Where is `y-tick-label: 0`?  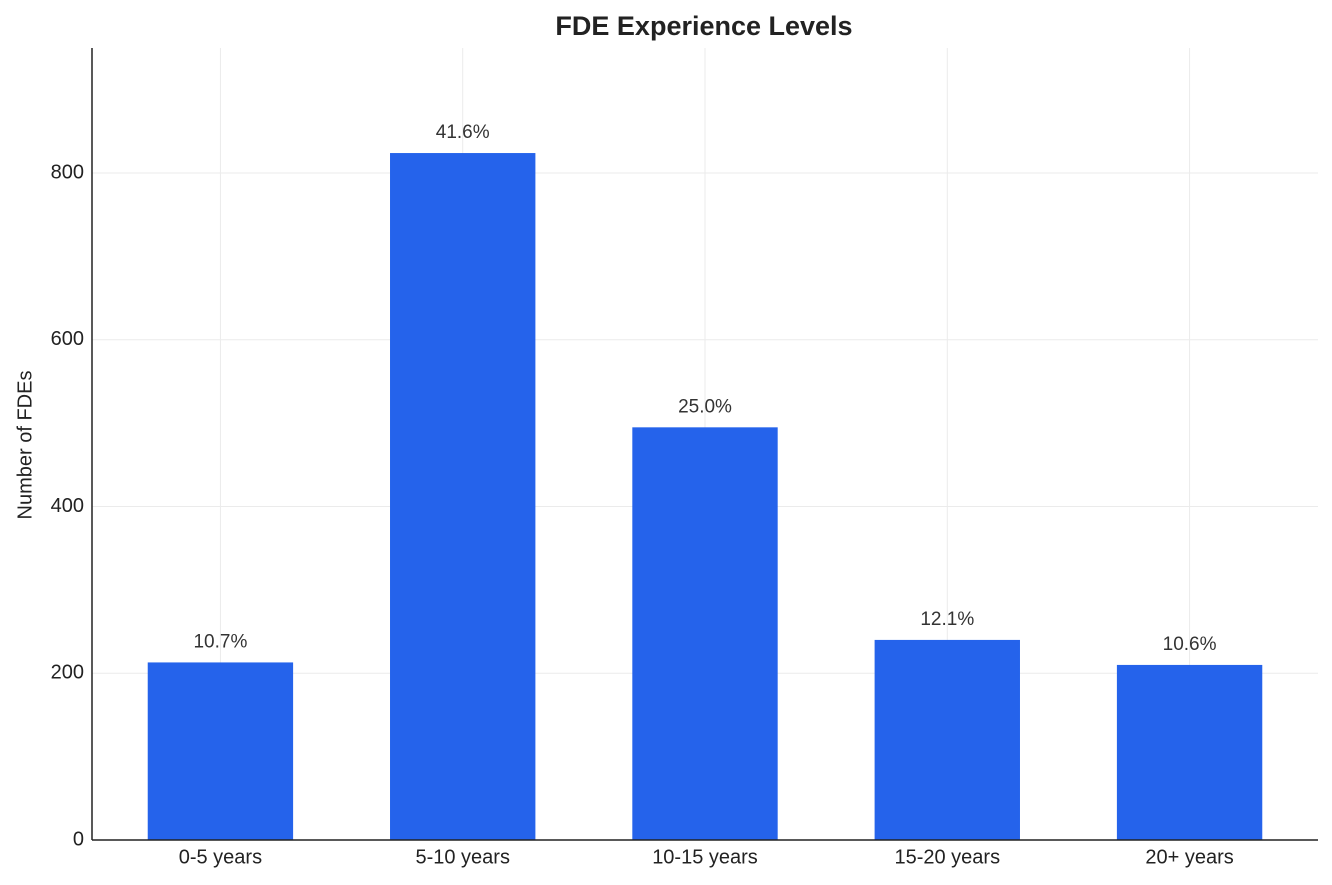
y-tick-label: 0 is located at coordinates (78, 839).